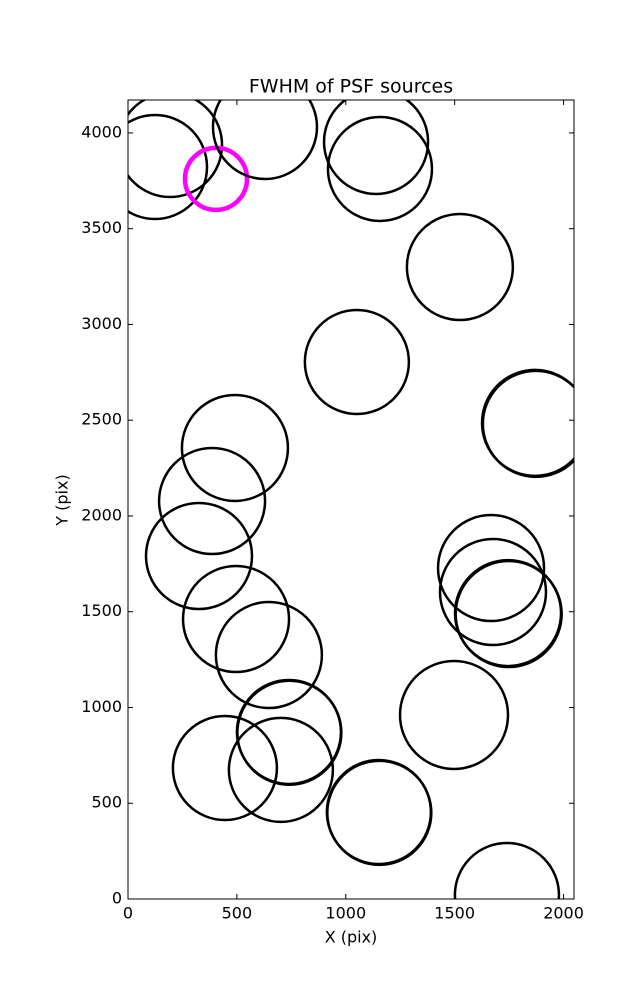  What do you see at coordinates (117, 898) in the screenshot?
I see `y-tick-label: 0` at bounding box center [117, 898].